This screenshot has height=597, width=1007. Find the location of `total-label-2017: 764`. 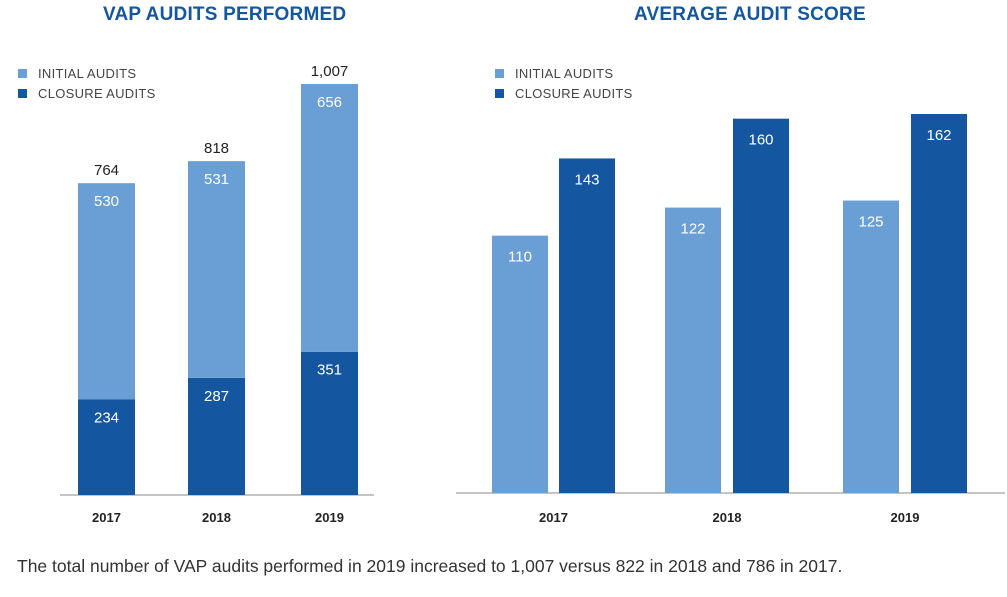

total-label-2017: 764 is located at coordinates (106, 170).